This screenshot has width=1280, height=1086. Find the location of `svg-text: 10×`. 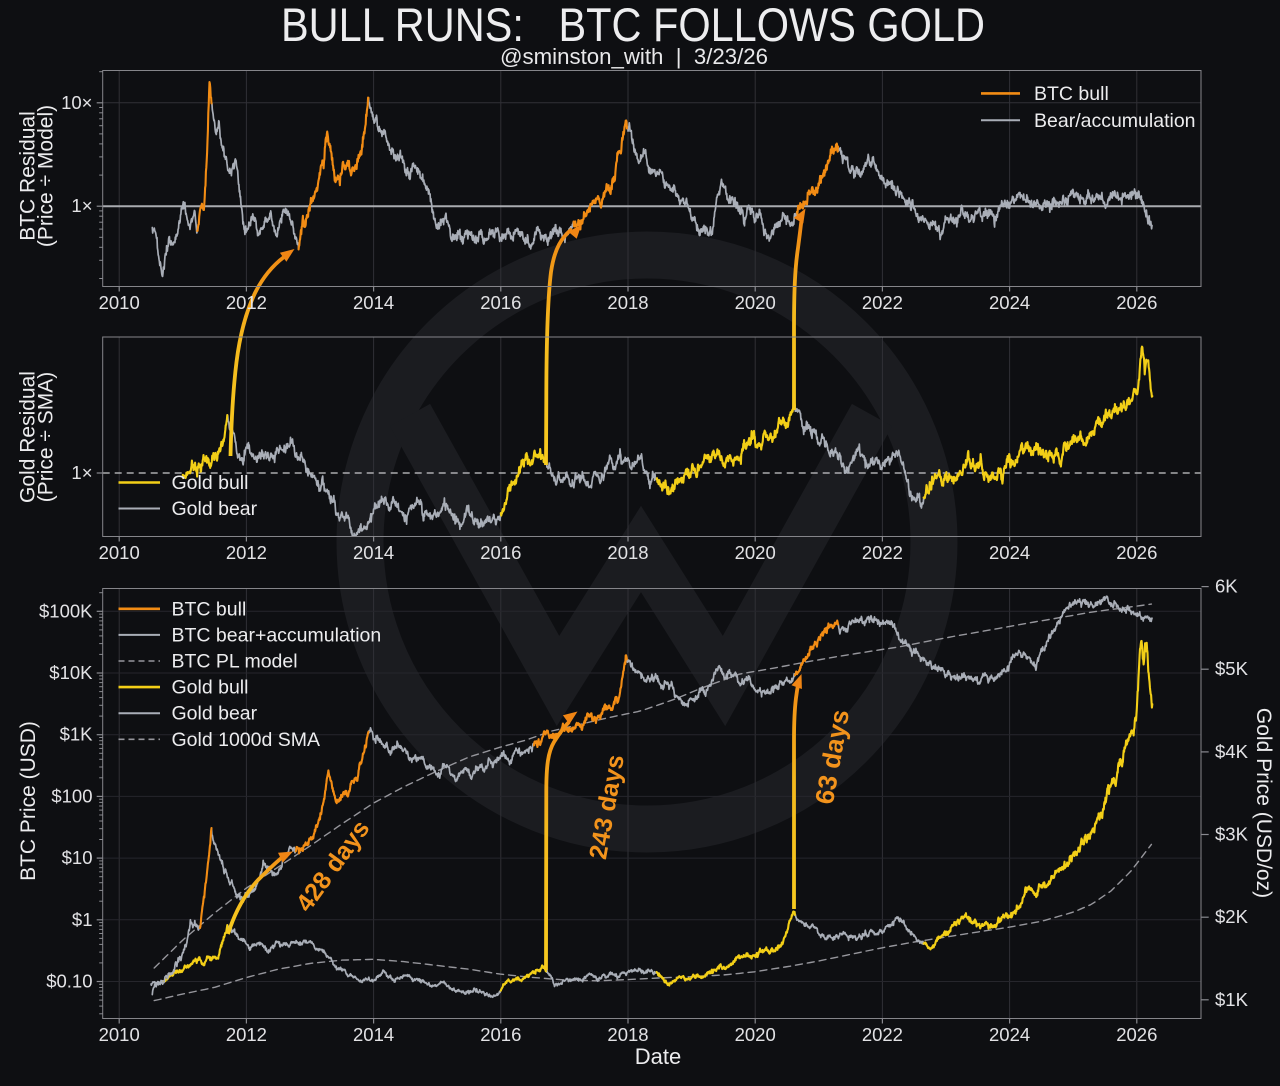

svg-text: 10× is located at coordinates (76, 102).